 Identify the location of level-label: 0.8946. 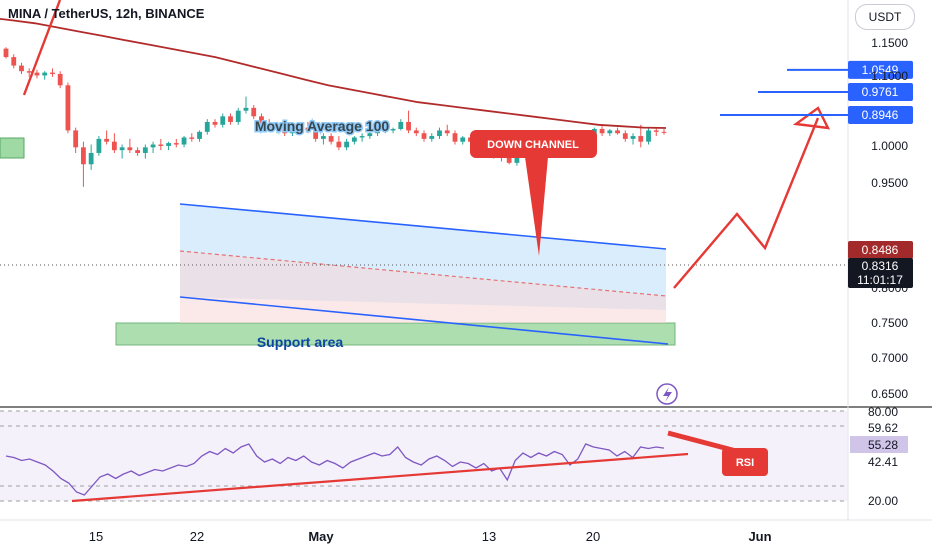
(880, 115).